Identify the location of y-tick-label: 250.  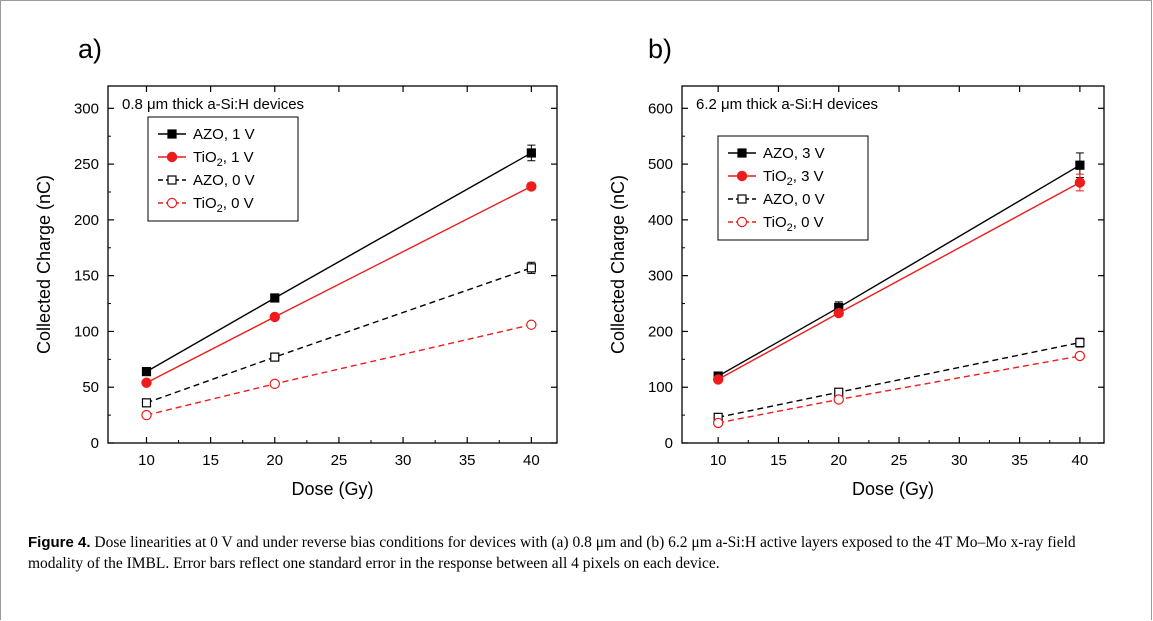
(86, 164).